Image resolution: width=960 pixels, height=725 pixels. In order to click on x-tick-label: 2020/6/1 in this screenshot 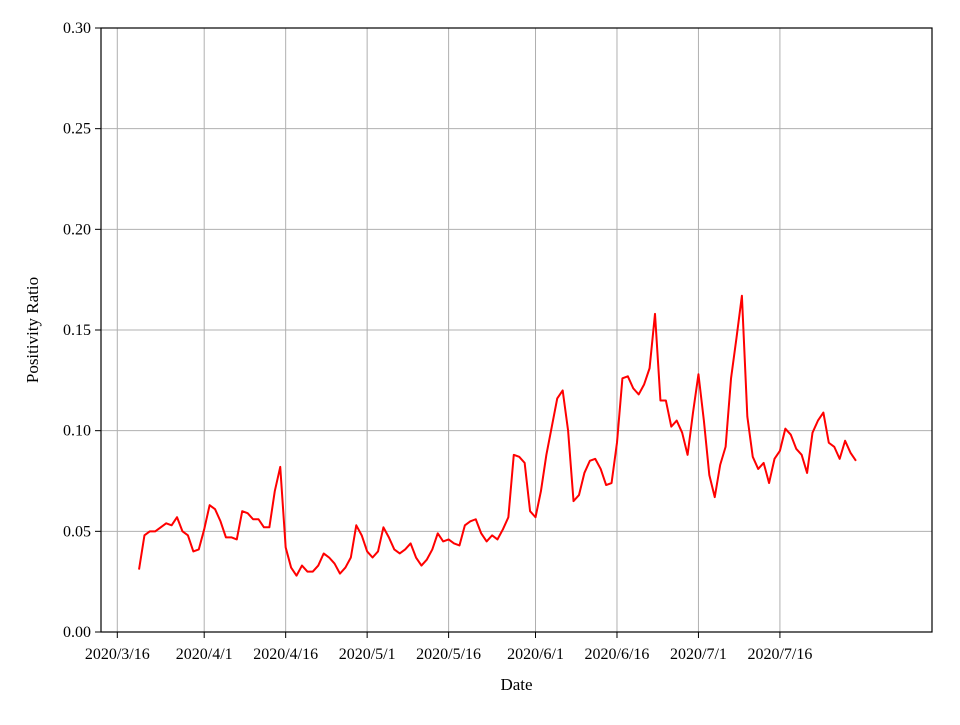, I will do `click(535, 654)`.